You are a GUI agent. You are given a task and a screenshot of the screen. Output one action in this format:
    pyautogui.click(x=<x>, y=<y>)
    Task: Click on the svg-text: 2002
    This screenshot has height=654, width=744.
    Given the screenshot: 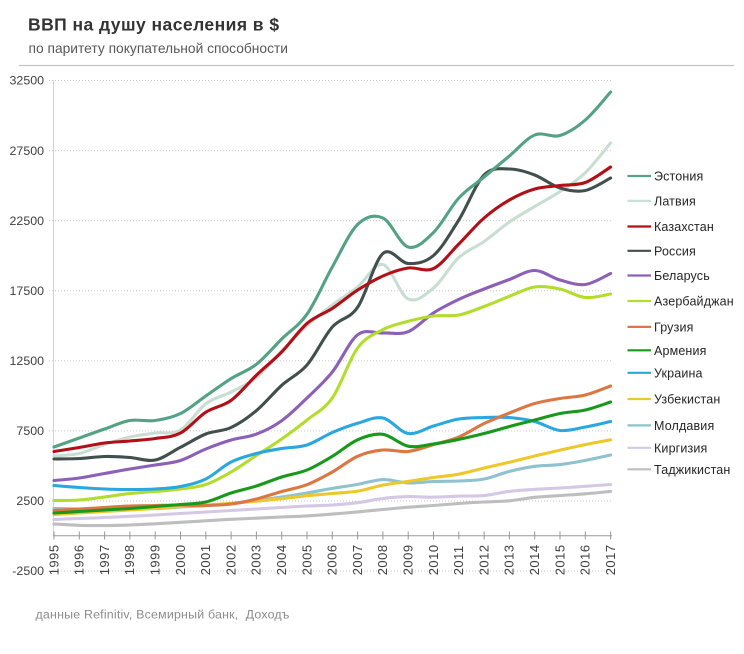 What is the action you would take?
    pyautogui.click(x=230, y=559)
    